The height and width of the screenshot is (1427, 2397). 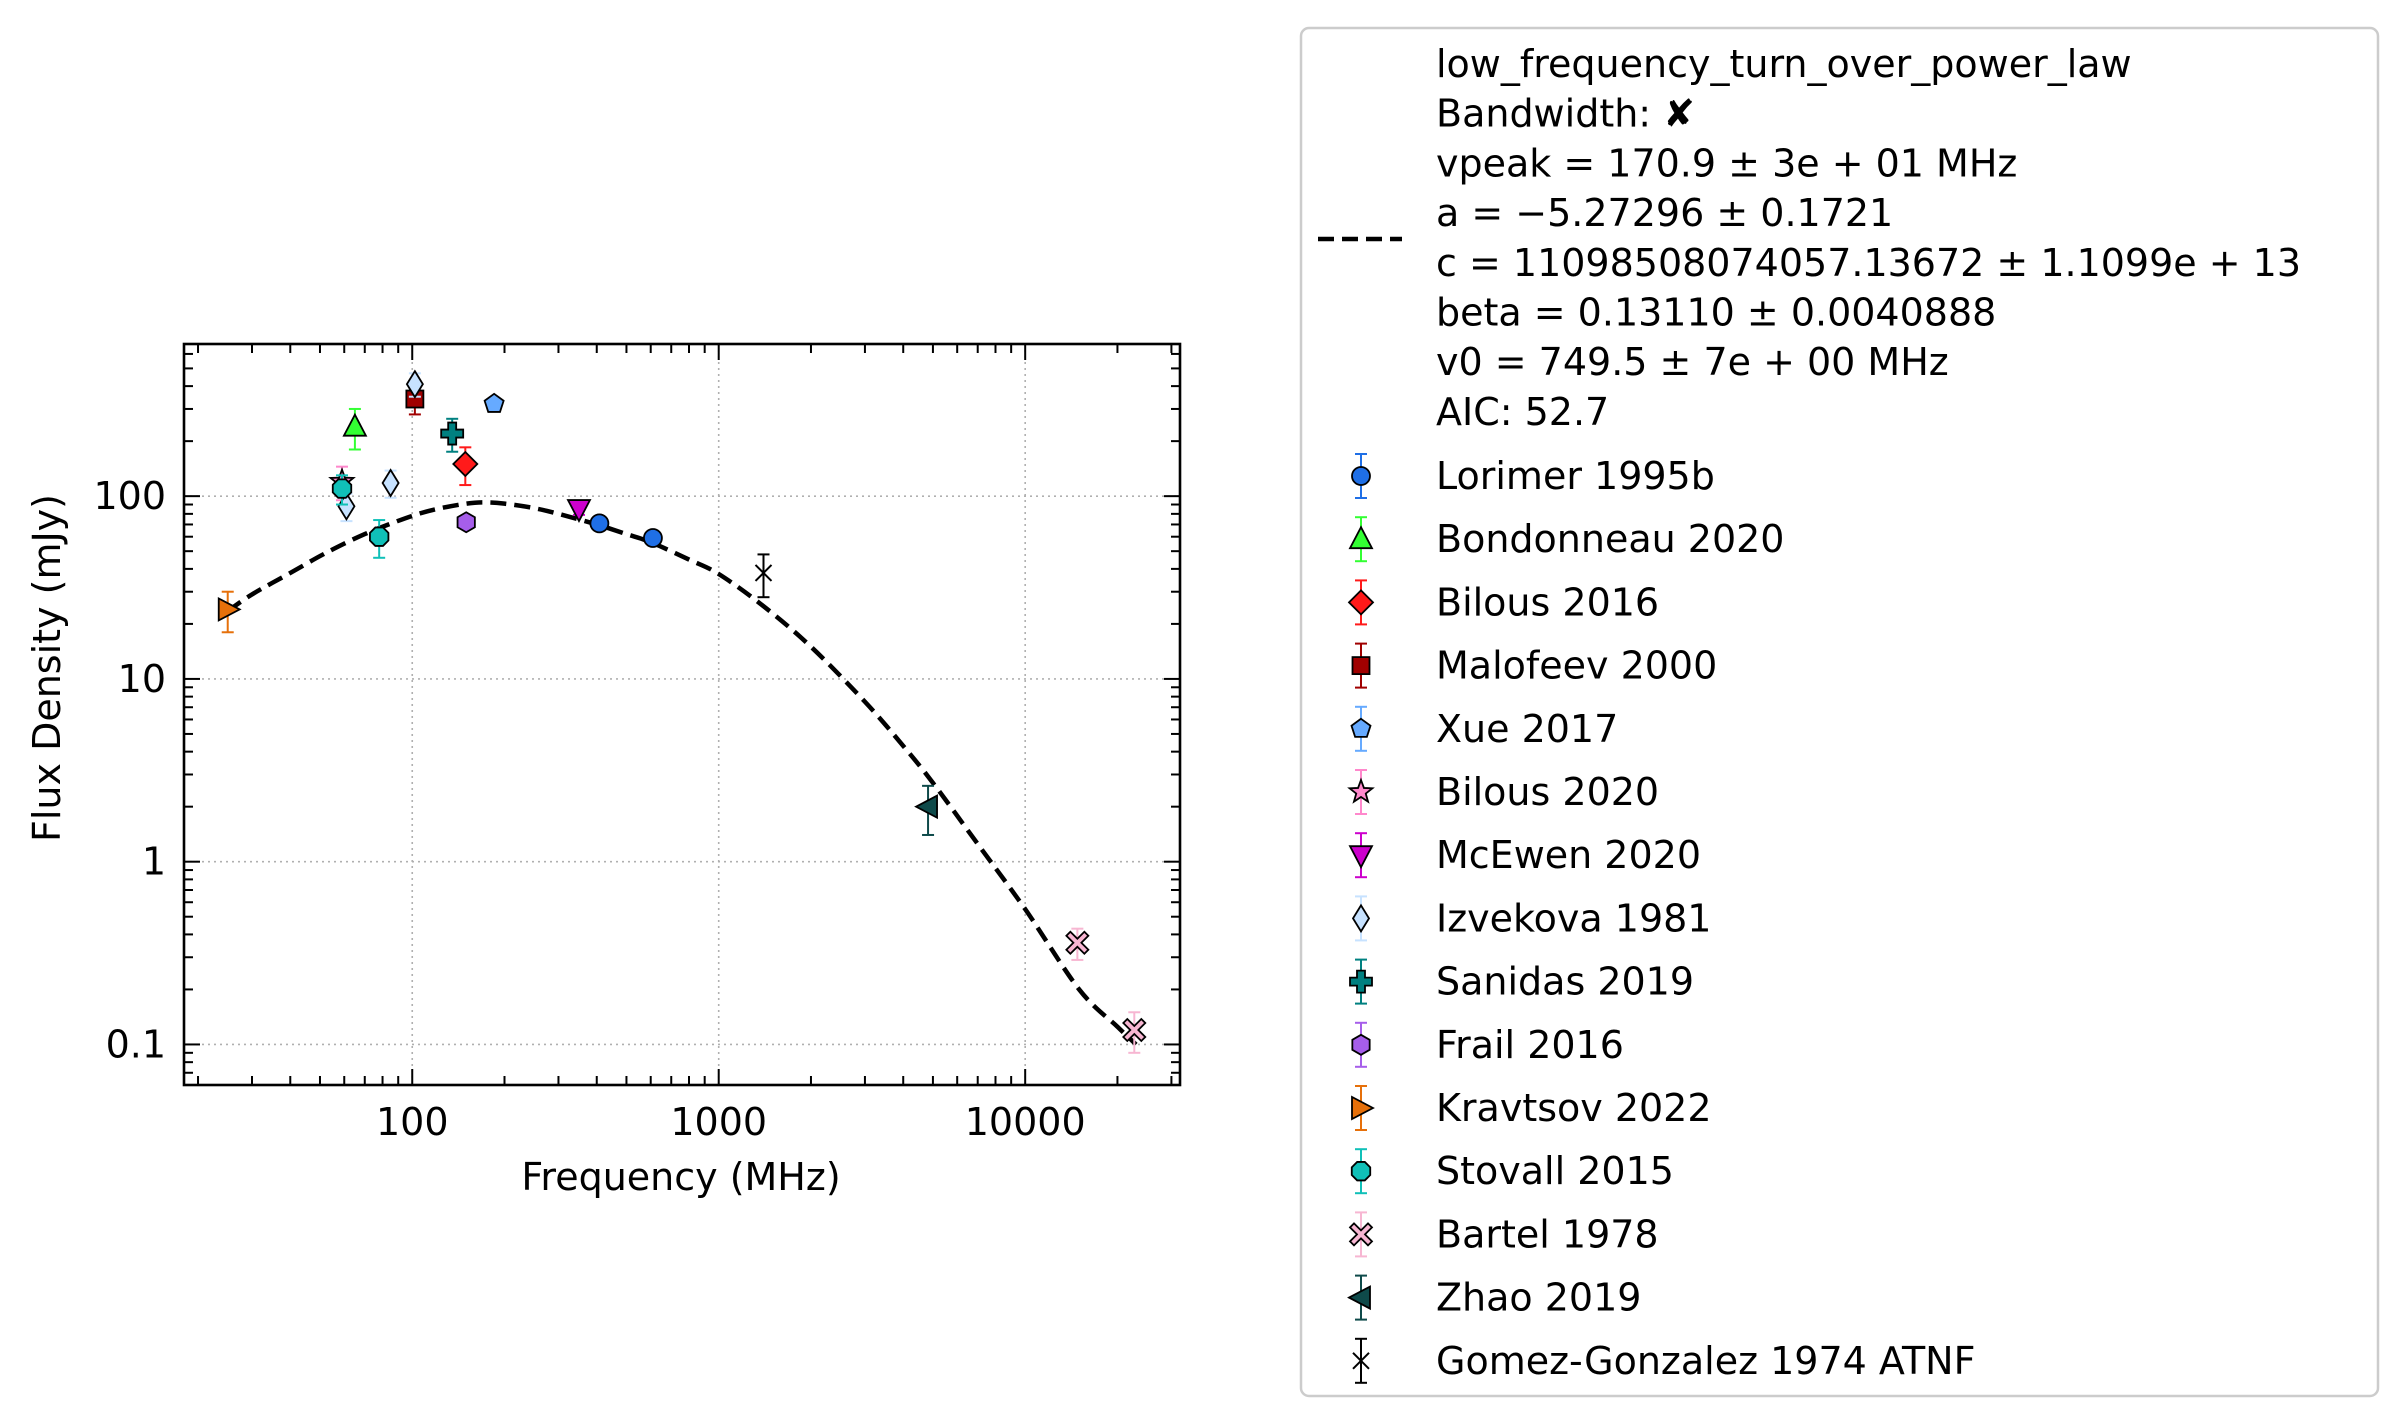 I want to click on legend-label: McEwen 2020, so click(x=1568, y=855).